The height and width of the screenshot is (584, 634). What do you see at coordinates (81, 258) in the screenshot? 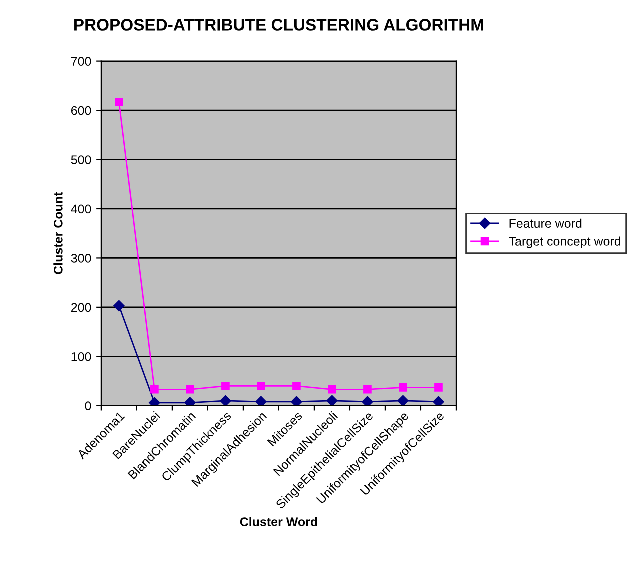
I see `y-tick-label: 300` at bounding box center [81, 258].